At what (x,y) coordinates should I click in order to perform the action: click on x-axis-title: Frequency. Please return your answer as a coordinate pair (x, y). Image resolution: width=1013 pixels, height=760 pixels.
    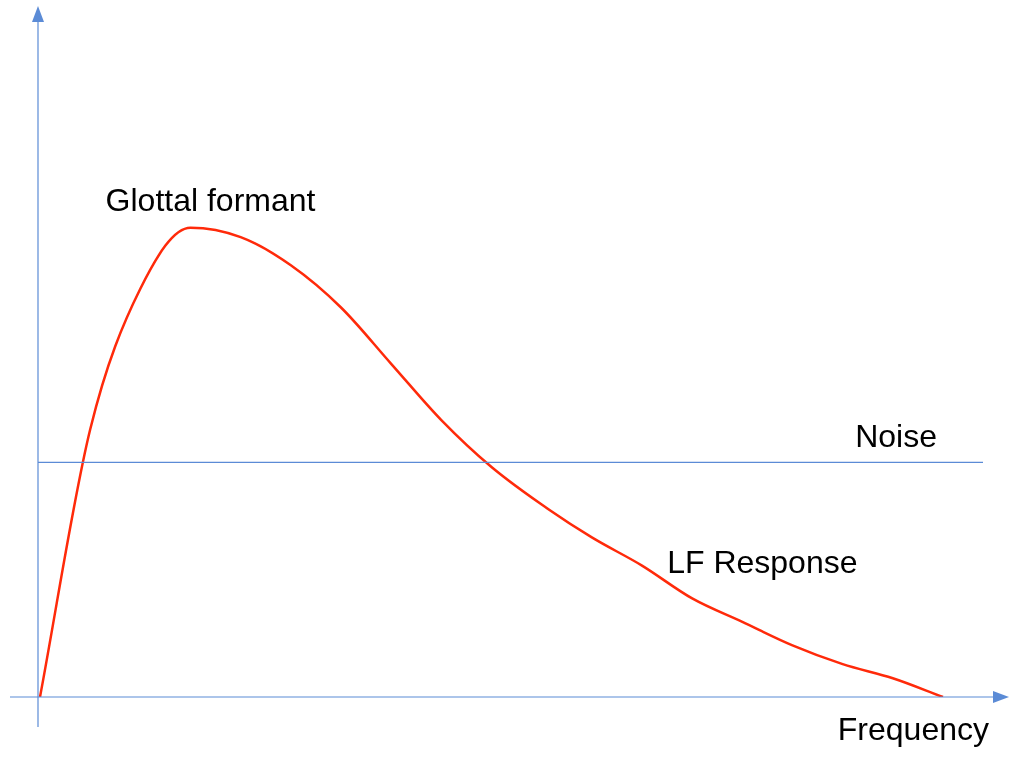
    Looking at the image, I should click on (913, 728).